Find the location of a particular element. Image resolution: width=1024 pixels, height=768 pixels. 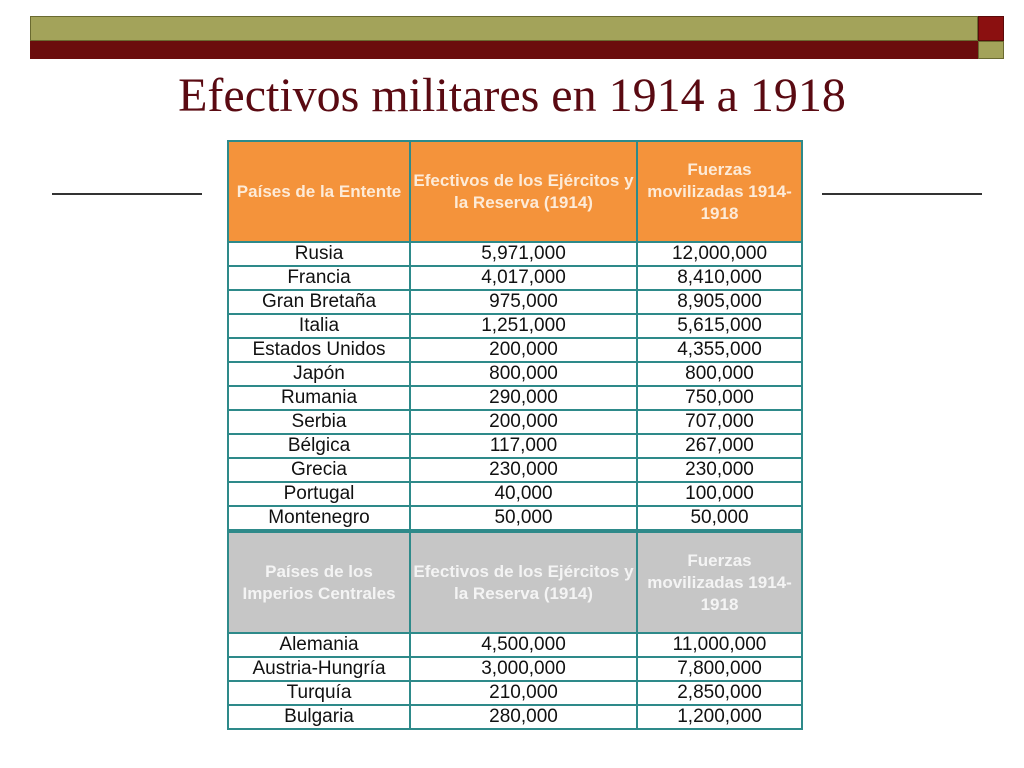

country-cell: Bulgaria is located at coordinates (319, 717).